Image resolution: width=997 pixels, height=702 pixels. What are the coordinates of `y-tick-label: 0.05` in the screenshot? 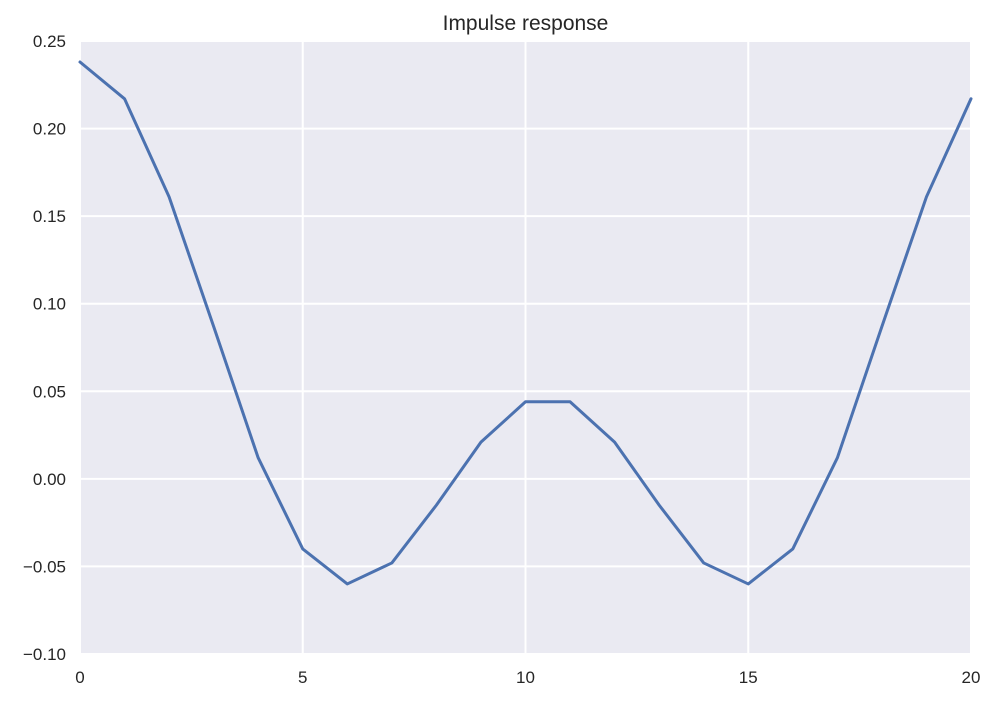 It's located at (49, 391).